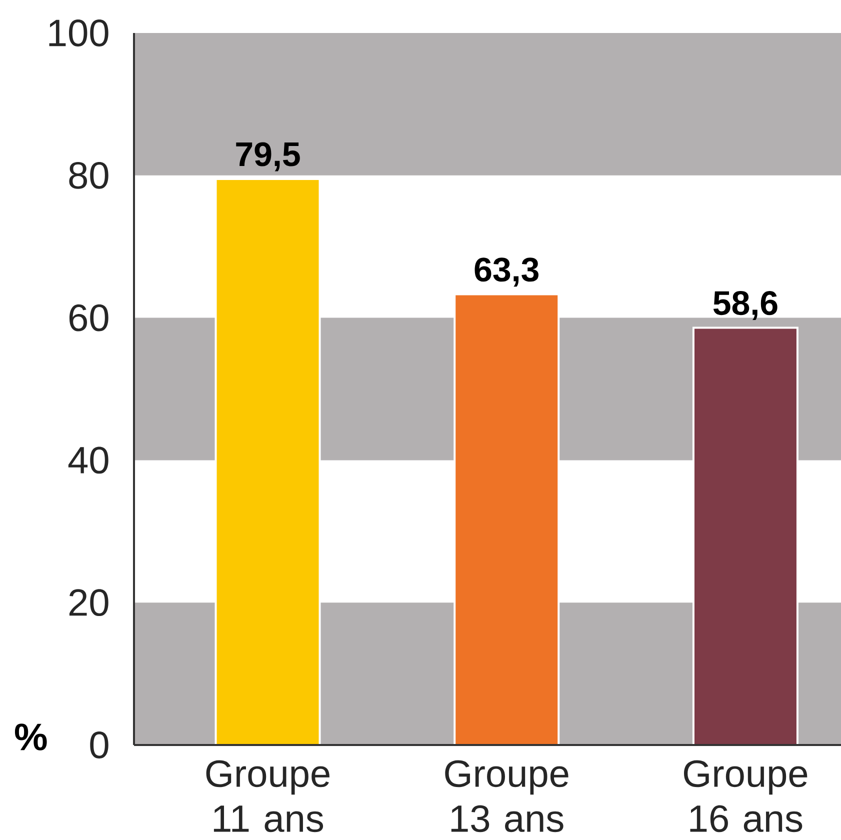  Describe the element at coordinates (745, 305) in the screenshot. I see `data-label: 58,6` at that location.